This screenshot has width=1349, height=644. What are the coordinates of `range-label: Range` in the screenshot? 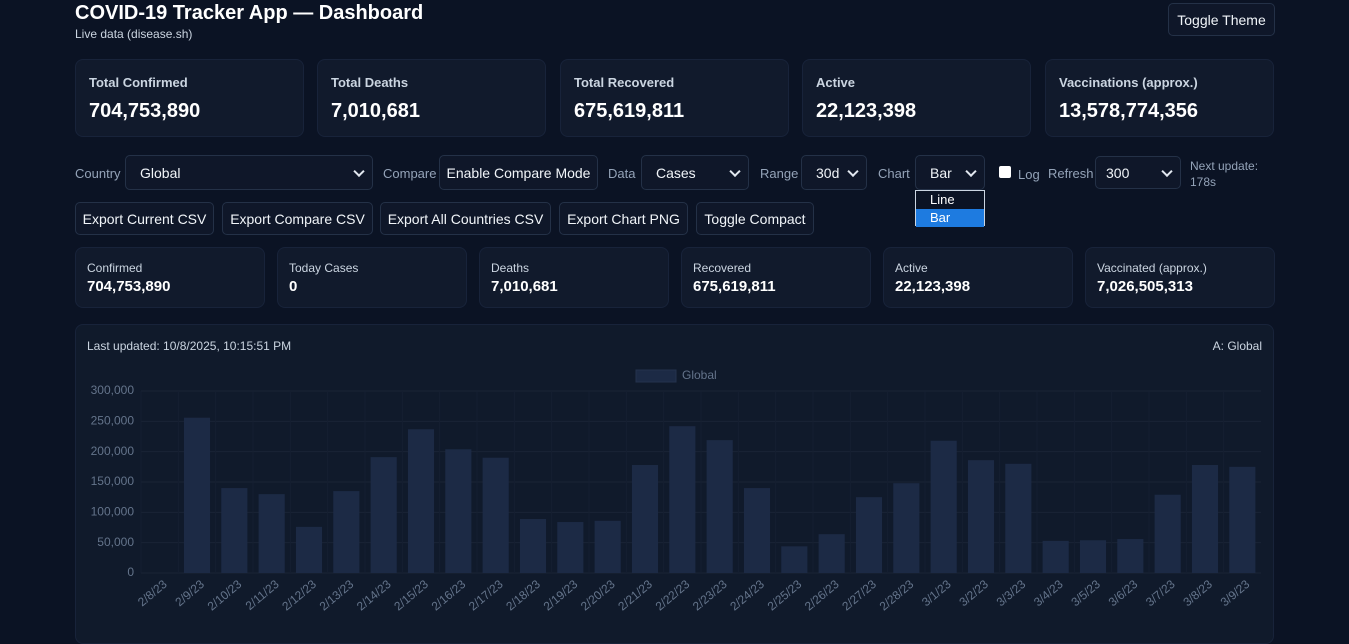 It's located at (779, 173).